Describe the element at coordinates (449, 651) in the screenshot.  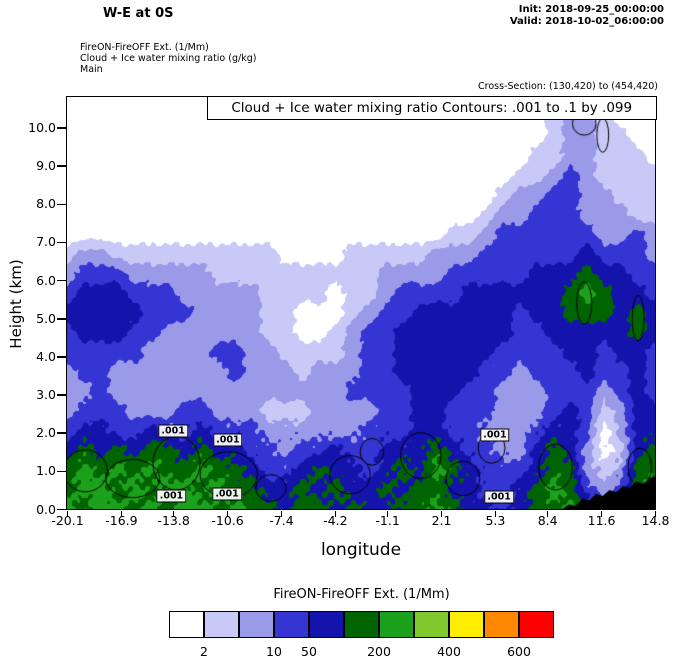
I see `colorbar-tick-label: 400` at that location.